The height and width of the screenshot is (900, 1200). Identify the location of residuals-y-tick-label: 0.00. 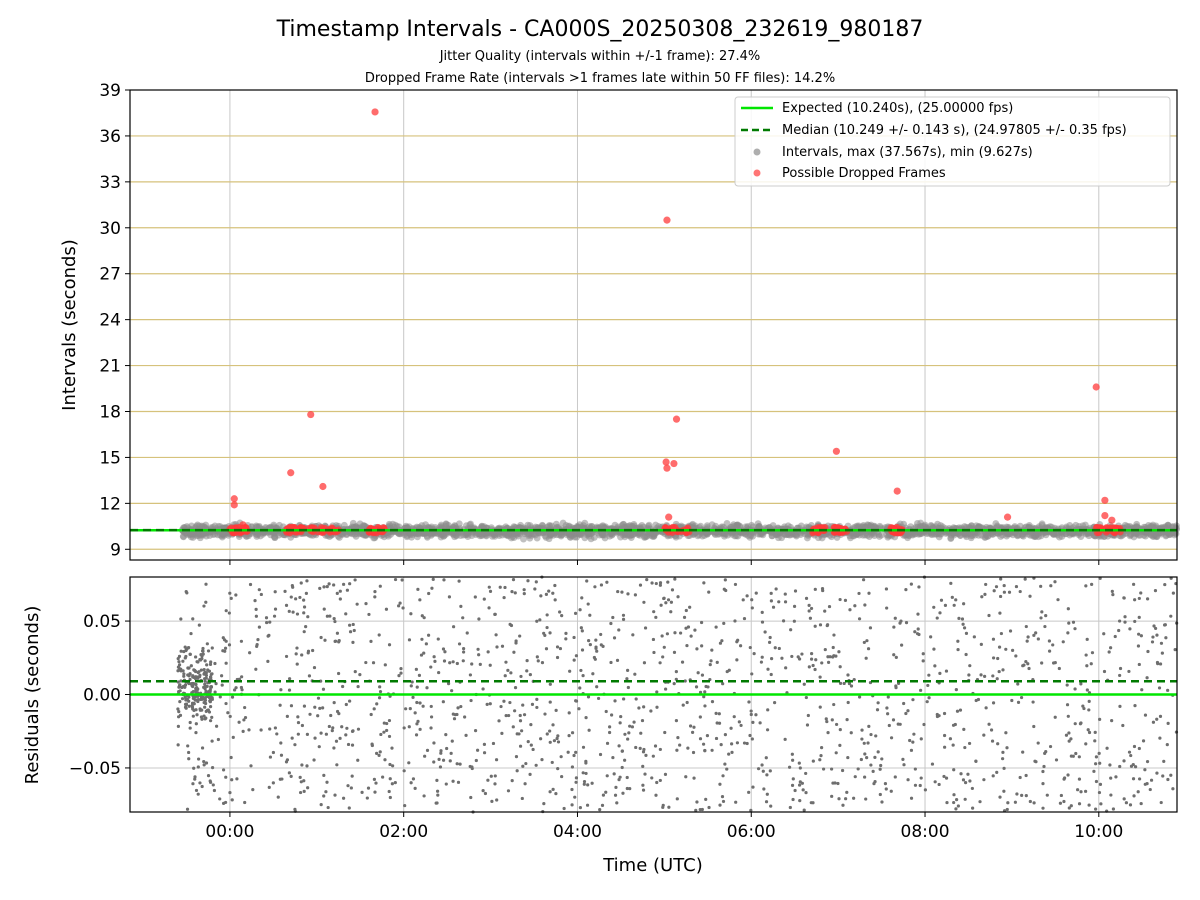
(102, 696).